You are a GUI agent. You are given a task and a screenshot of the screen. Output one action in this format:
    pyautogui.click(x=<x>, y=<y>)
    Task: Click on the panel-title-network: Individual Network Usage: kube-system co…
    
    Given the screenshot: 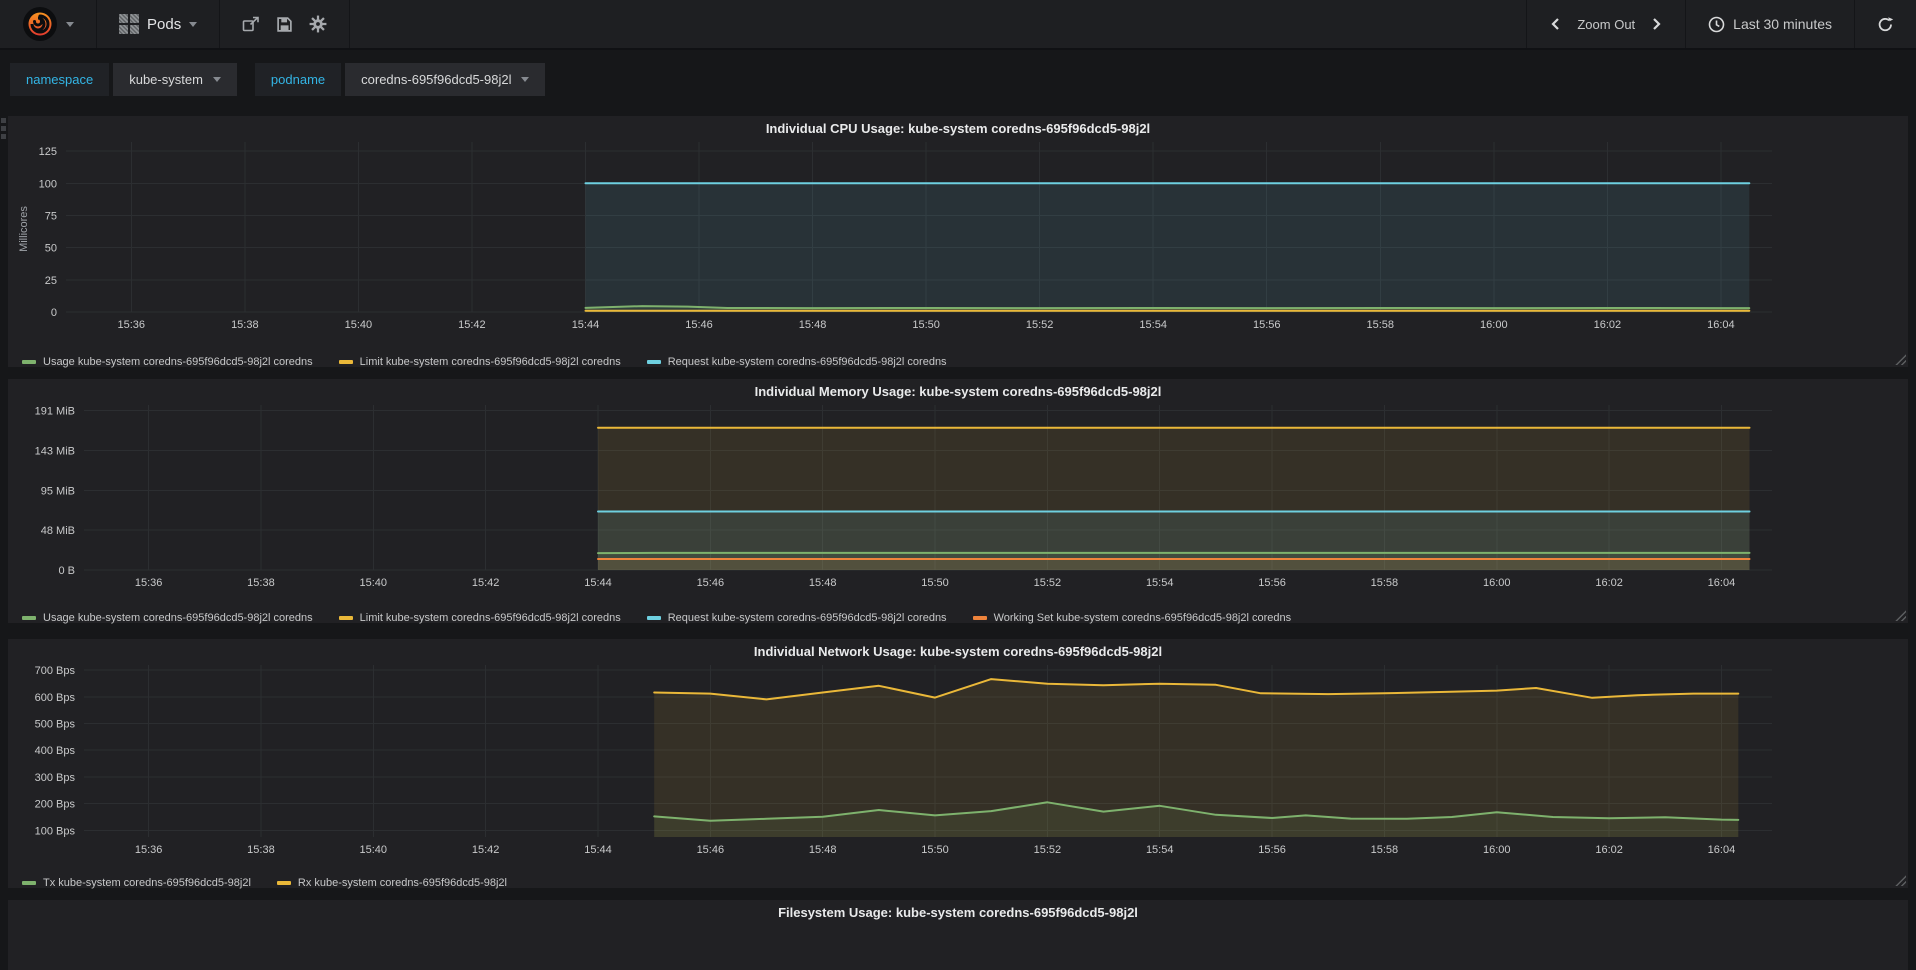 What is the action you would take?
    pyautogui.click(x=958, y=652)
    